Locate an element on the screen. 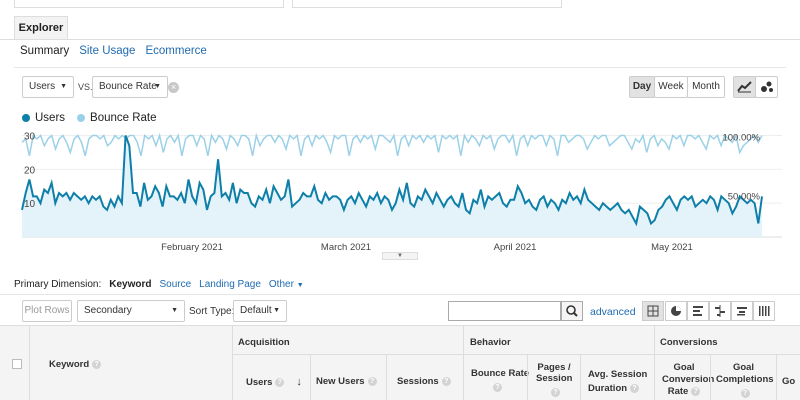  vs-label: VS. is located at coordinates (85, 87).